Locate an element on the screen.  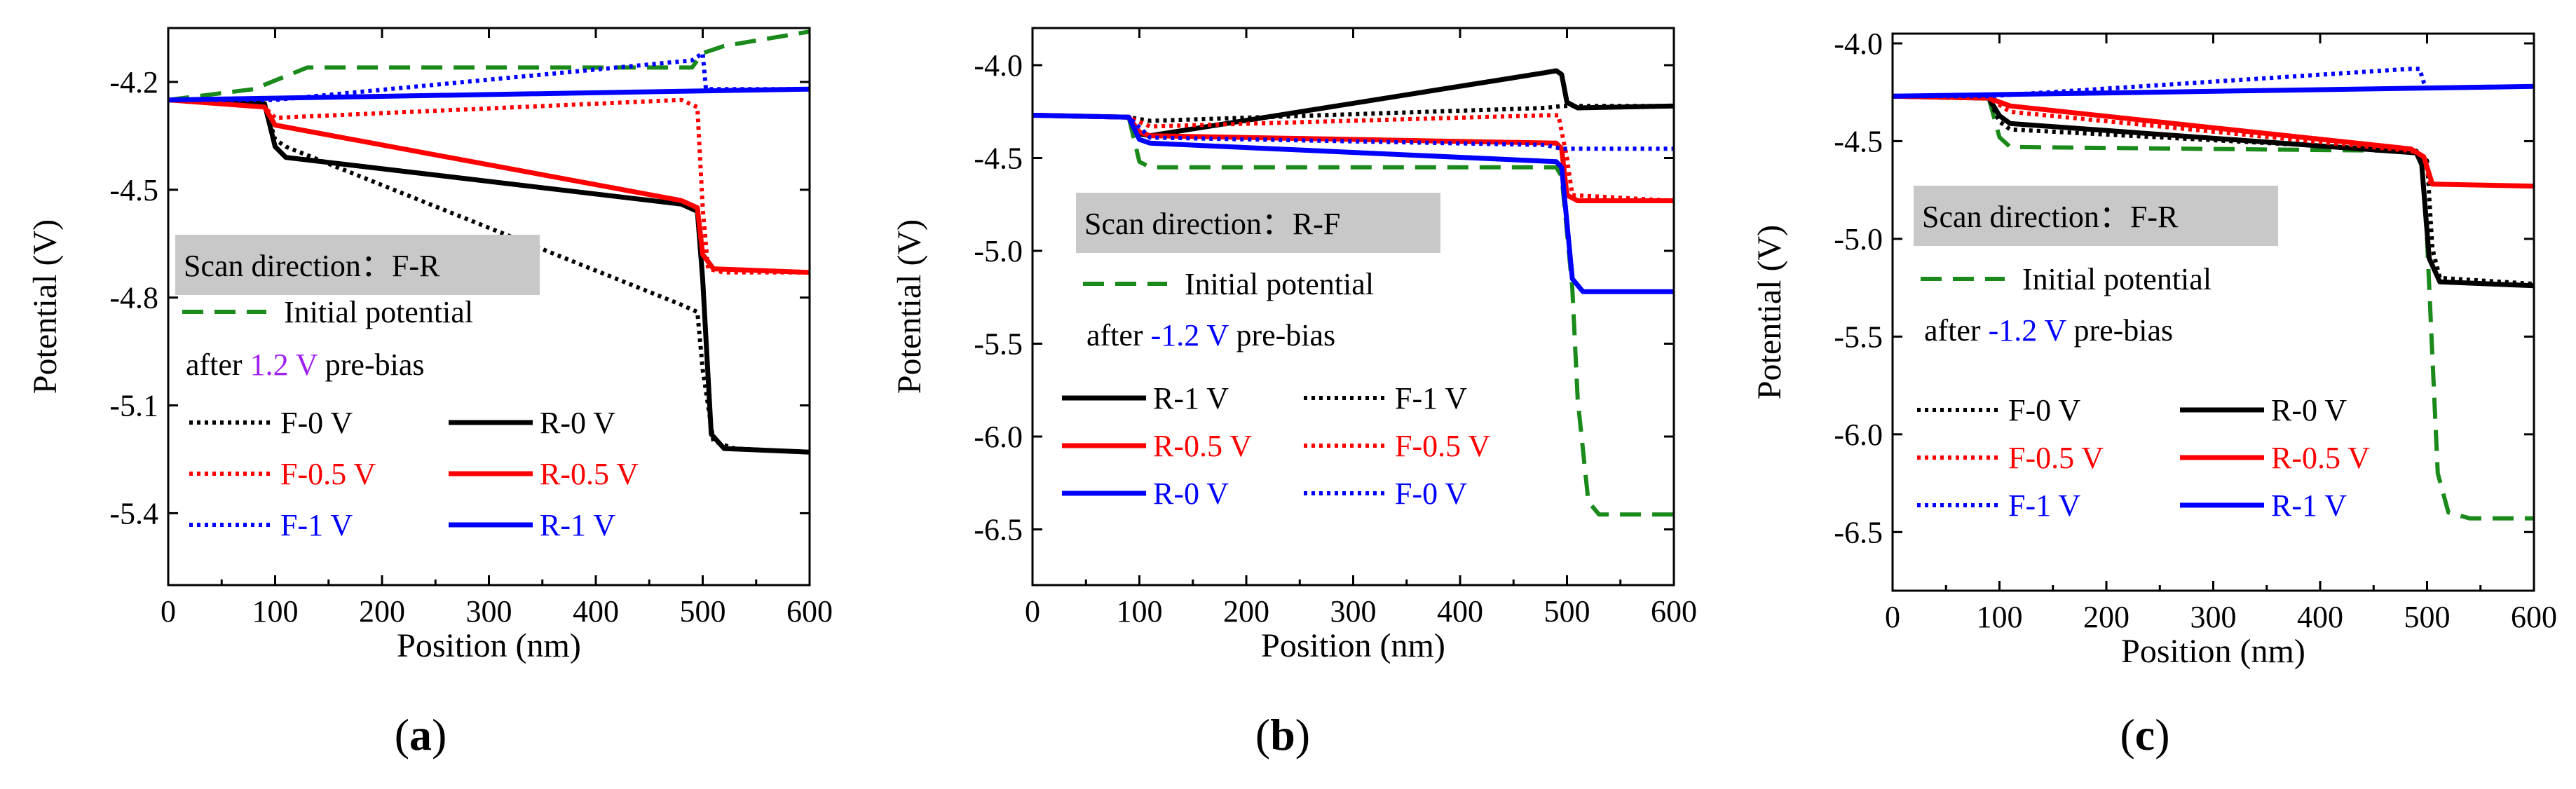
panel-caption: (c) is located at coordinates (2144, 735).